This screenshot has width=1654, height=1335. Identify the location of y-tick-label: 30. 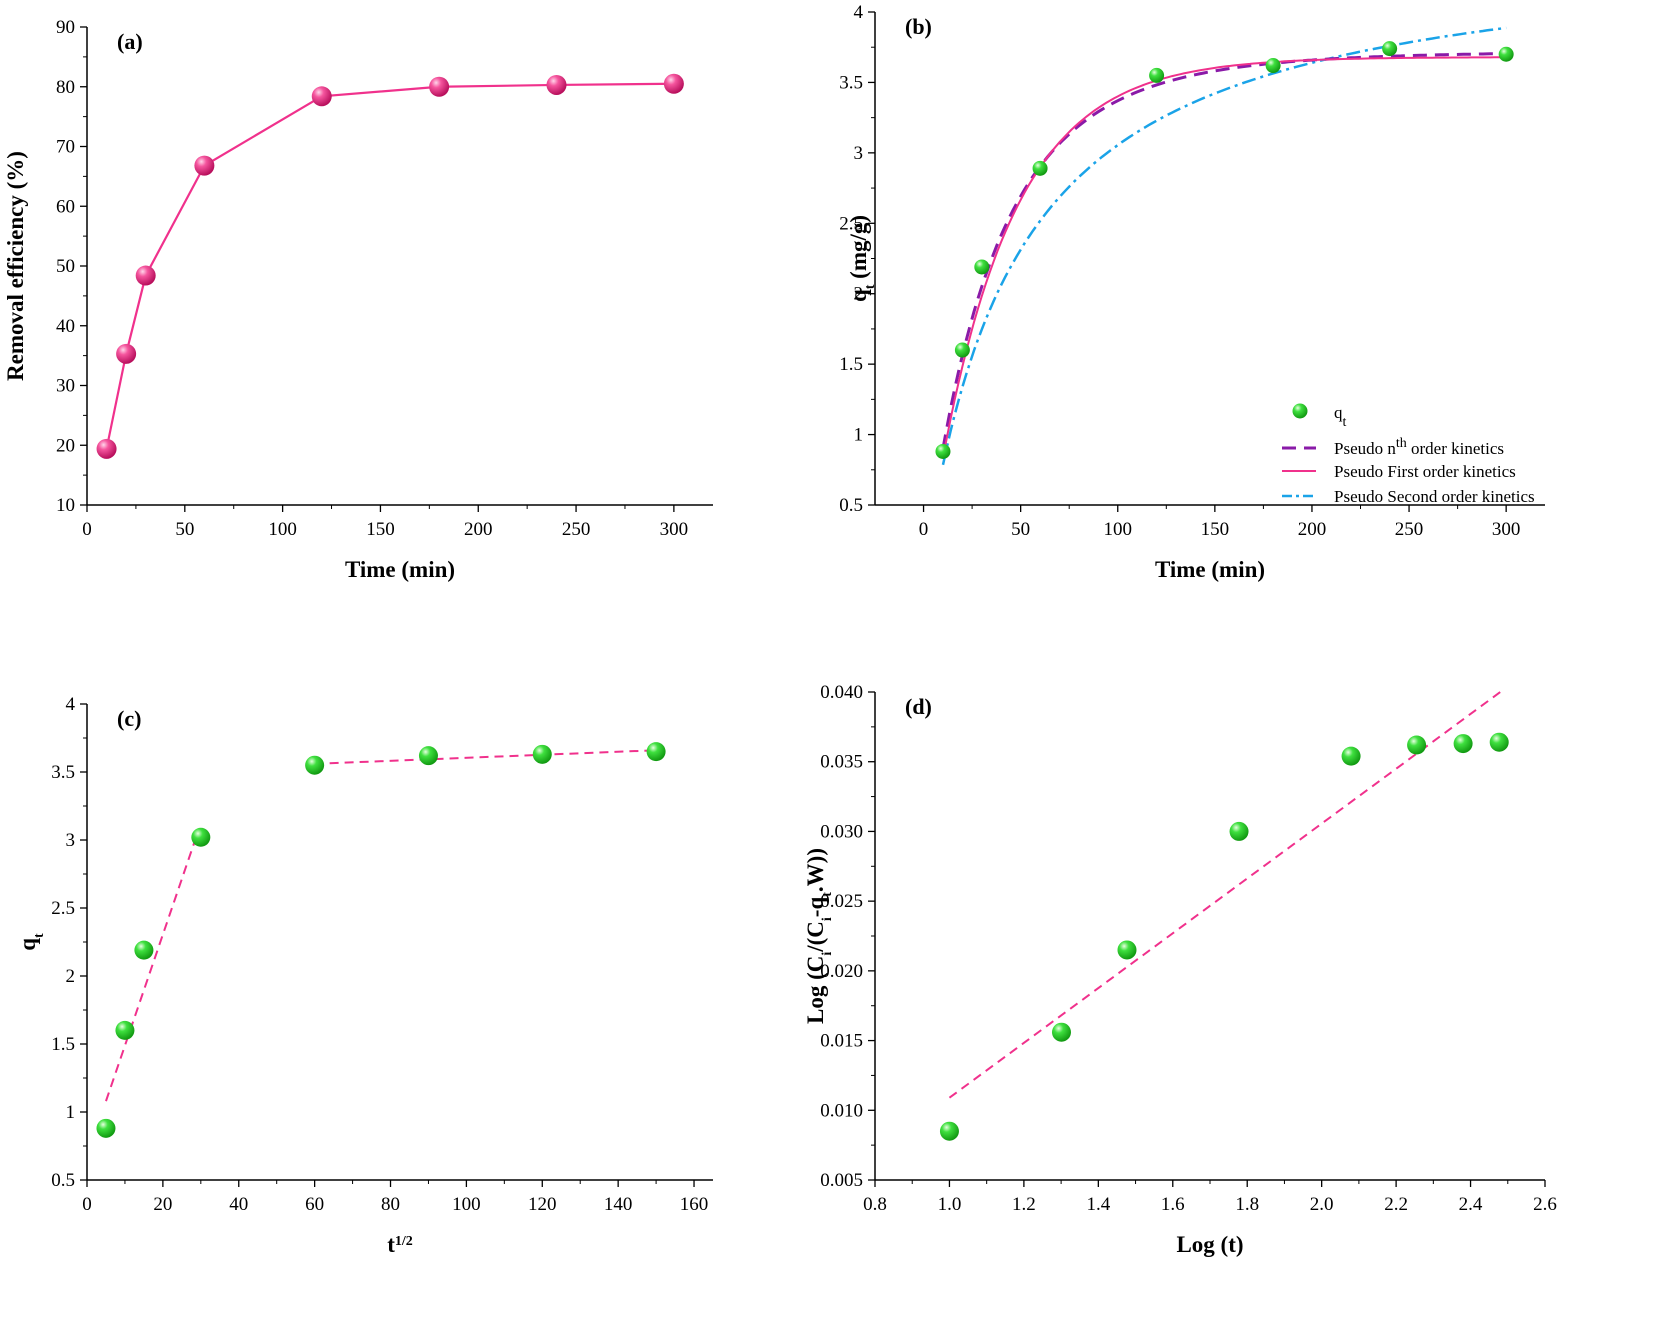
(65, 386).